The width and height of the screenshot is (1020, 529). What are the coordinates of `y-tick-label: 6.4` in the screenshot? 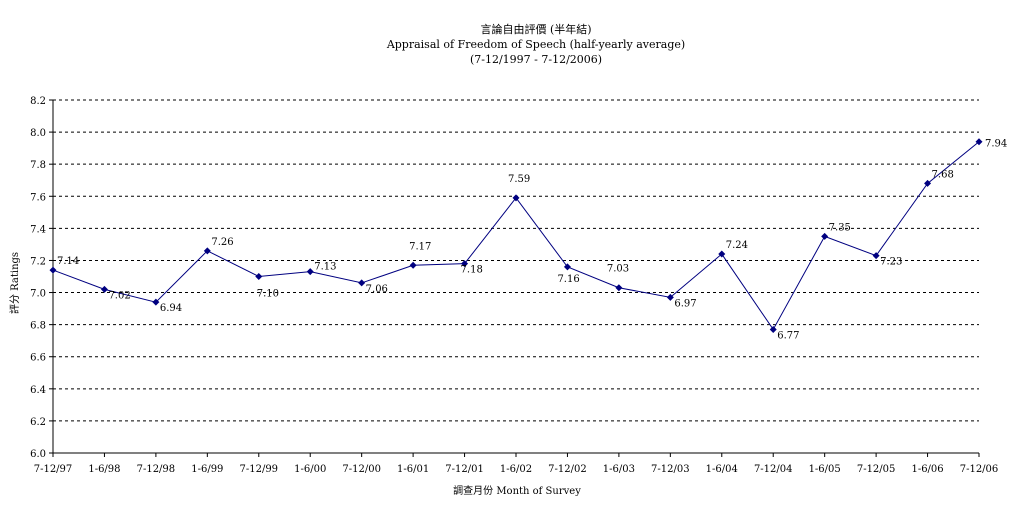 It's located at (38, 390).